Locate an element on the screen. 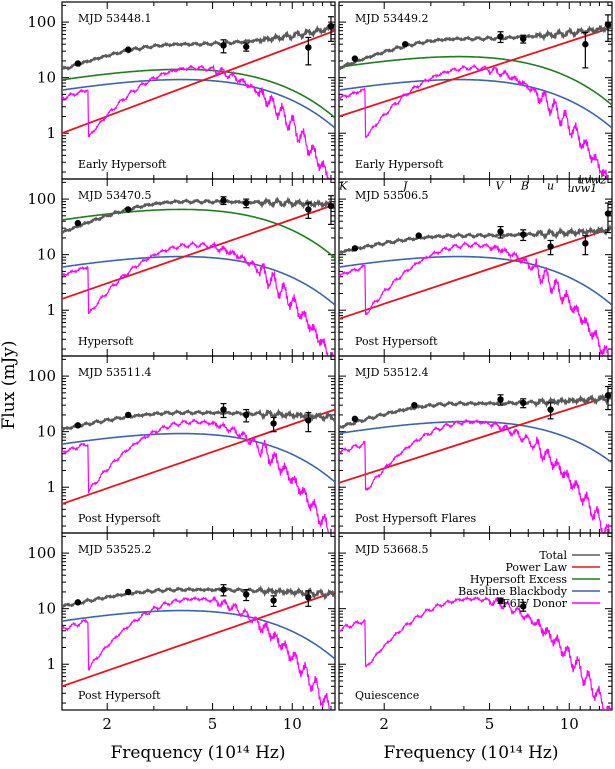 This screenshot has height=769, width=615. panel-3: 1 10 100 MJD 53470.5 Hypersoft is located at coordinates (181, 267).